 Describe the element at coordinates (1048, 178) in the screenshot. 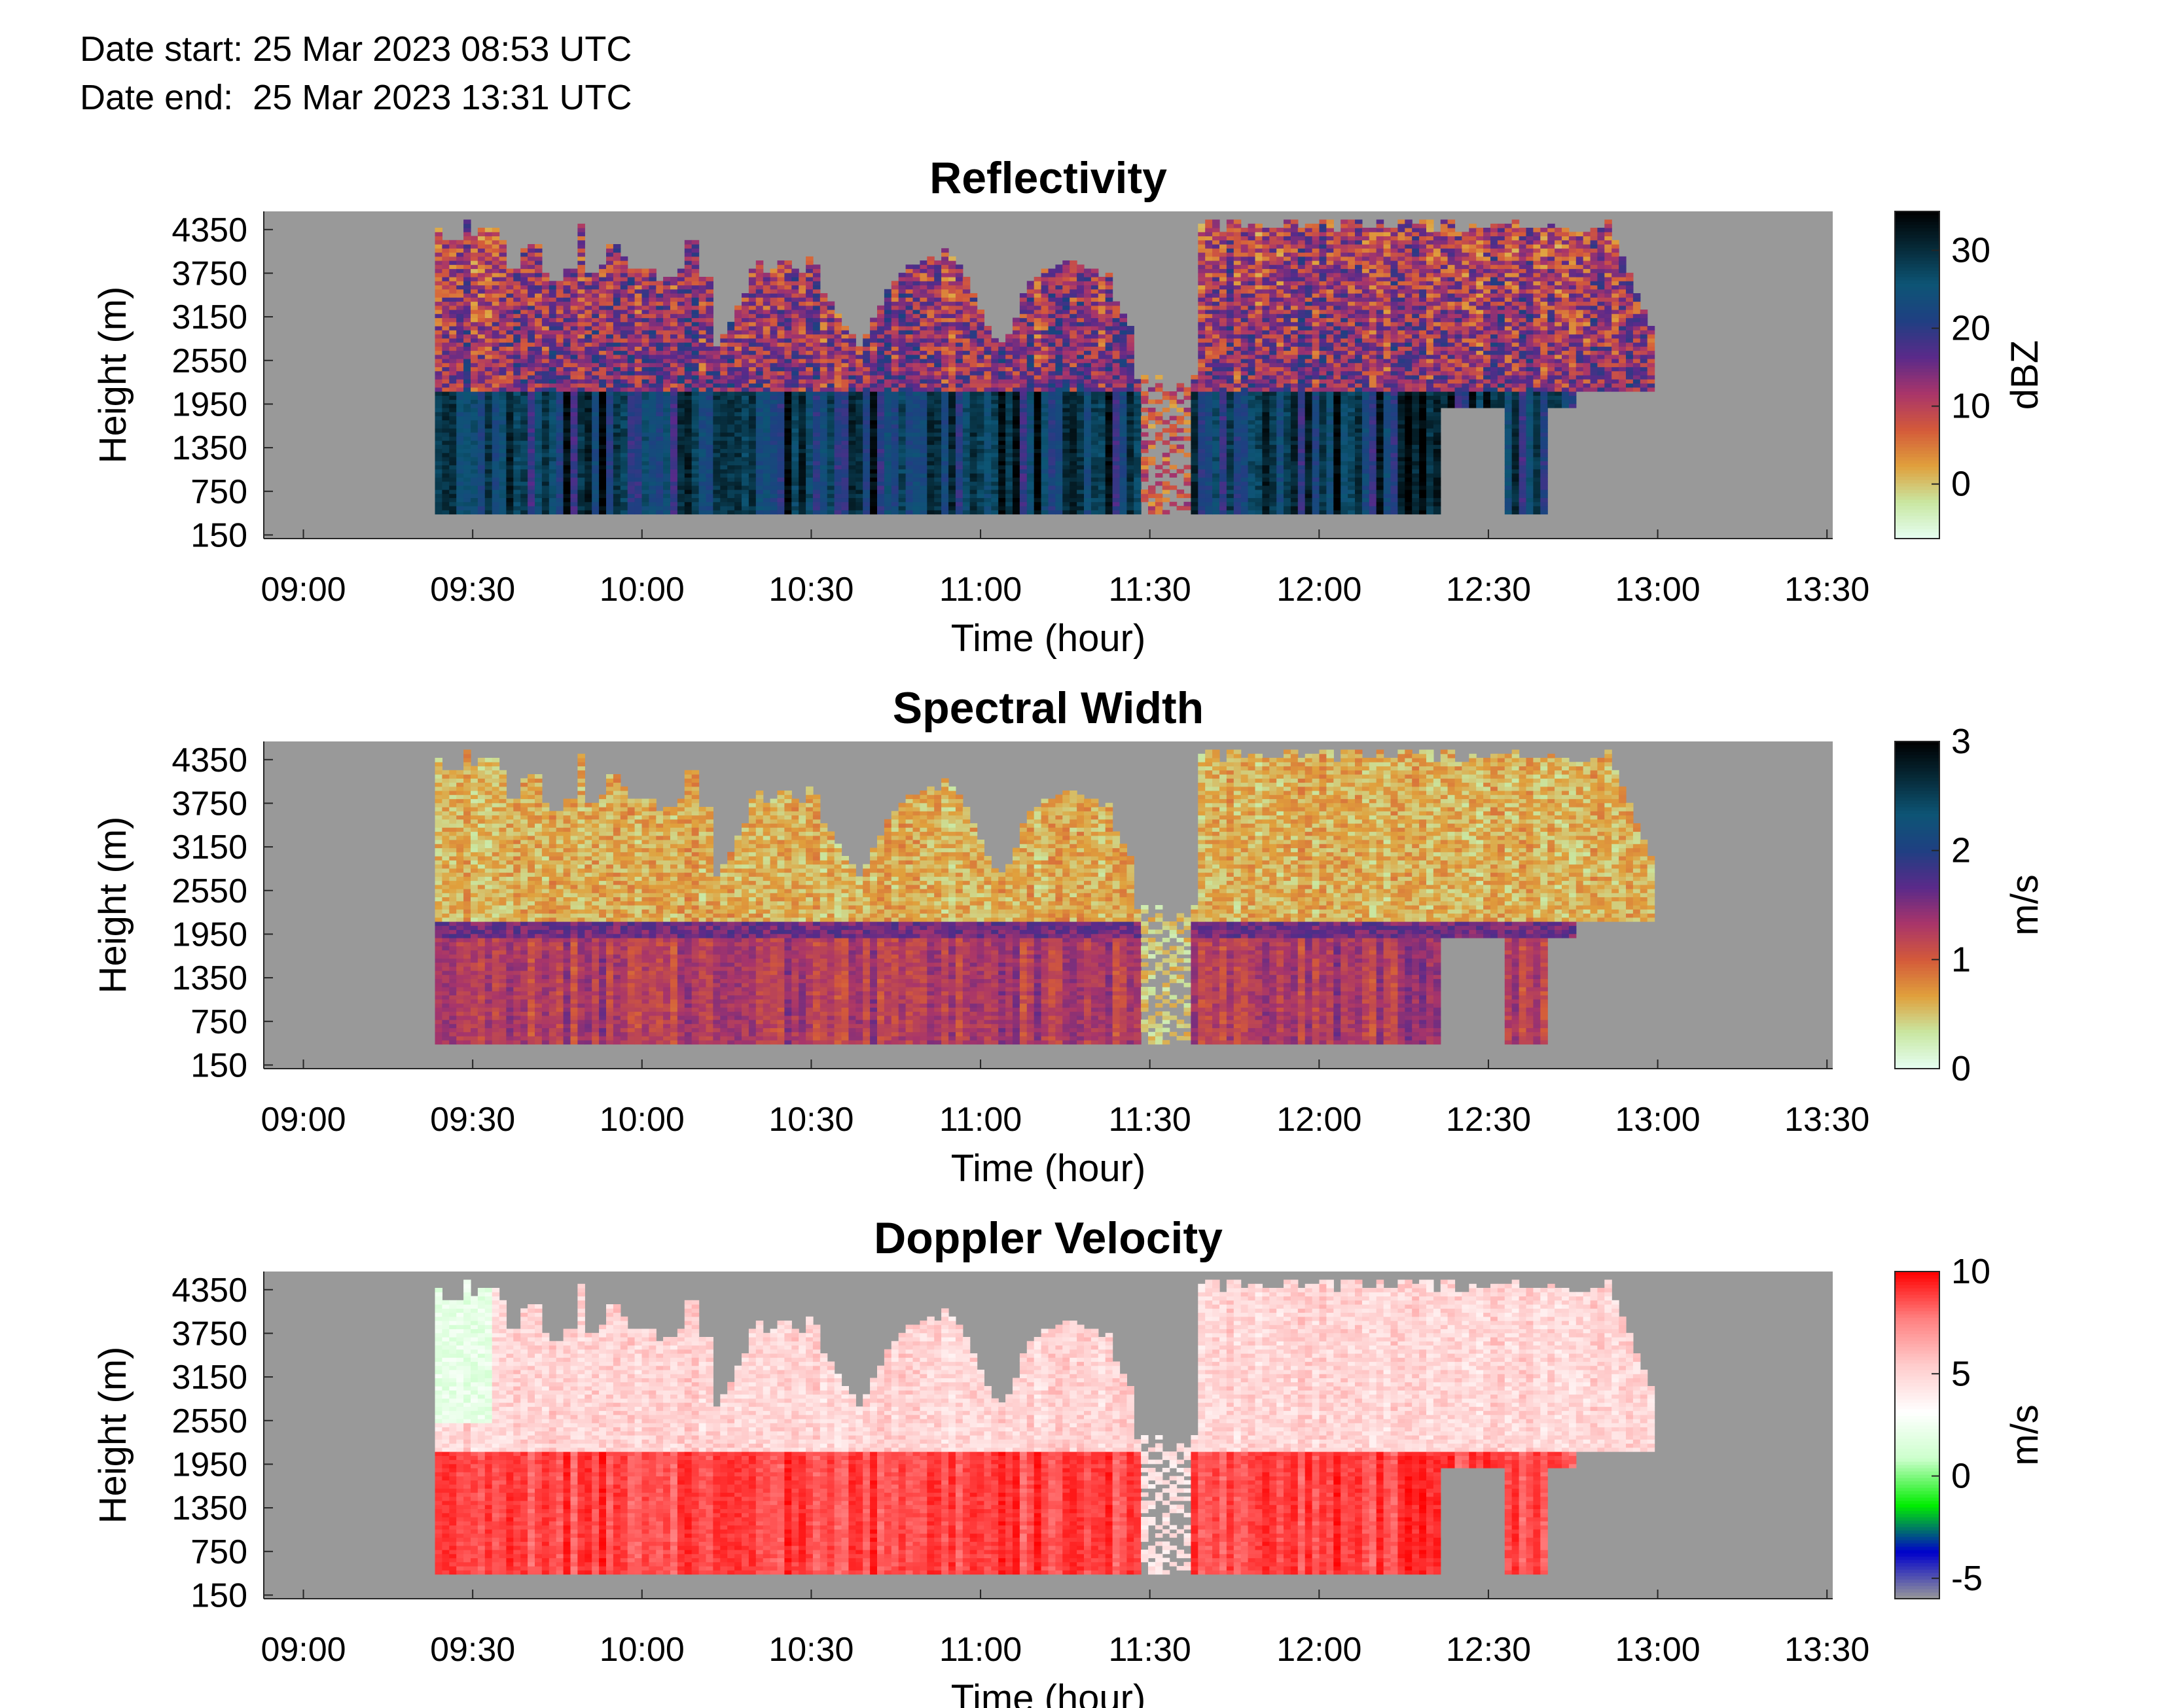

I see `panel-title: Reflectivity` at that location.